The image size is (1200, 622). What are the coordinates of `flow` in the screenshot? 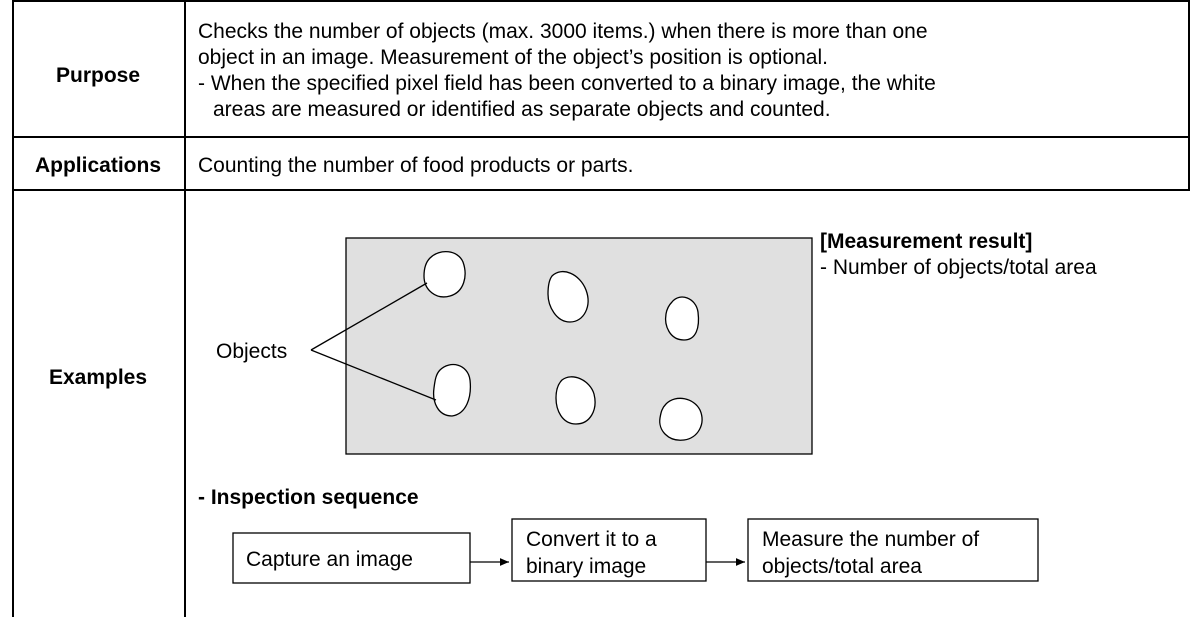 It's located at (635, 551).